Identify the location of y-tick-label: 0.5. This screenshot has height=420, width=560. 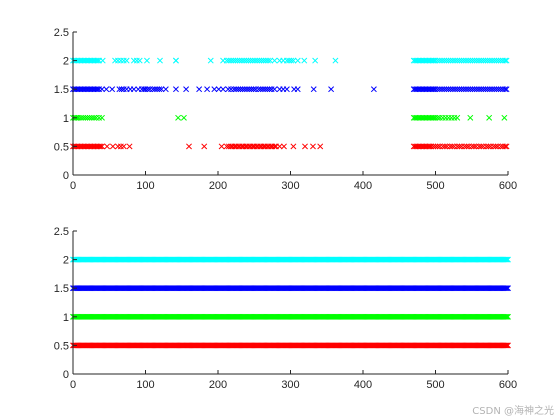
(61, 147).